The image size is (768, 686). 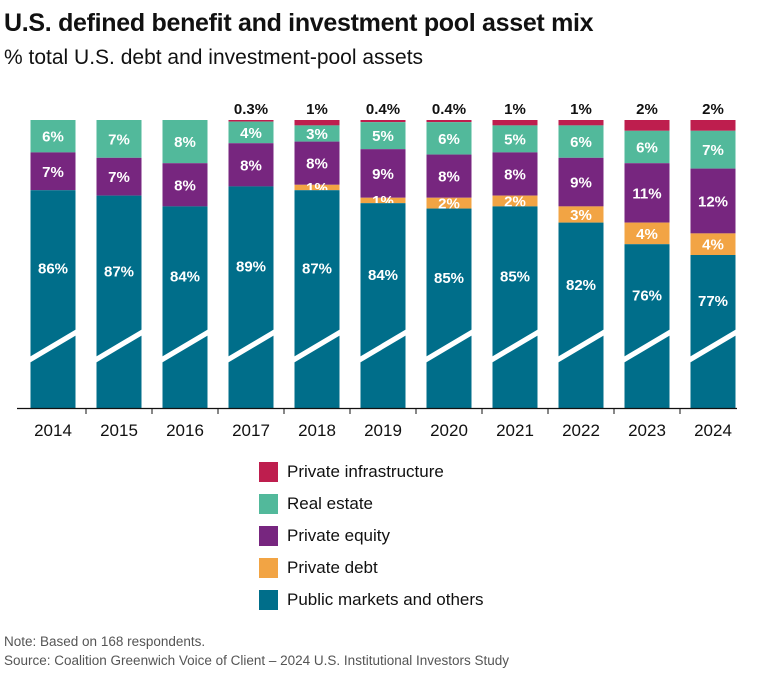 What do you see at coordinates (647, 296) in the screenshot?
I see `data-label: 76%` at bounding box center [647, 296].